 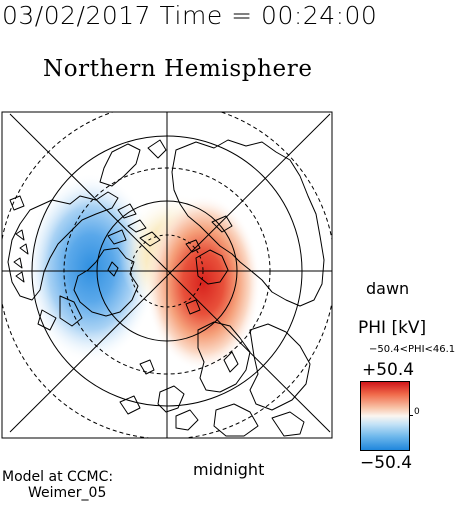 What do you see at coordinates (388, 370) in the screenshot?
I see `colorbar-max-label: +50.4` at bounding box center [388, 370].